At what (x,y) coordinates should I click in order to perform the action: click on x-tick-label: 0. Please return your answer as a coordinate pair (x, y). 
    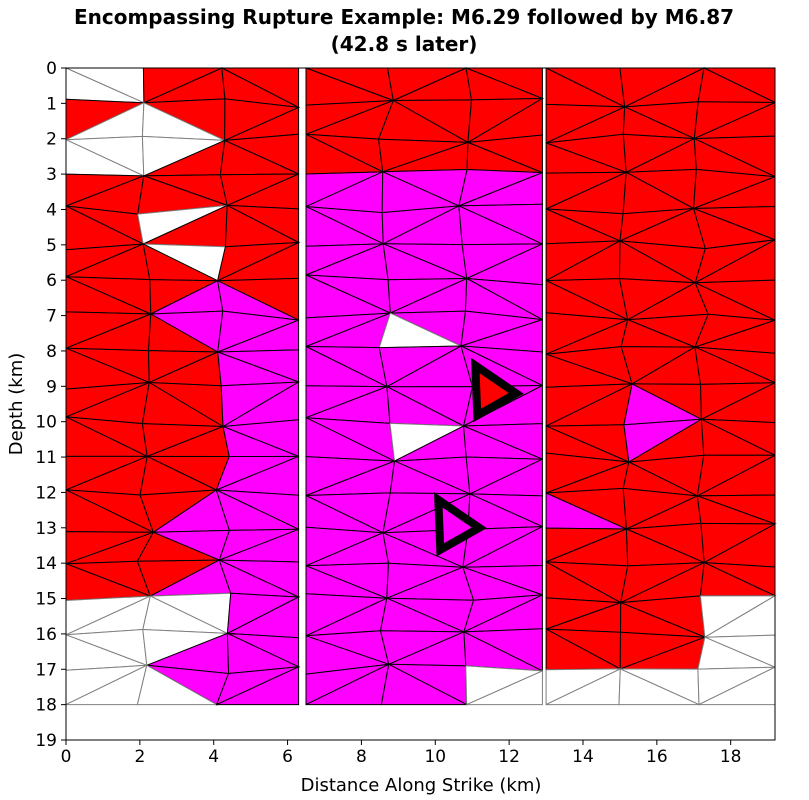
    Looking at the image, I should click on (66, 757).